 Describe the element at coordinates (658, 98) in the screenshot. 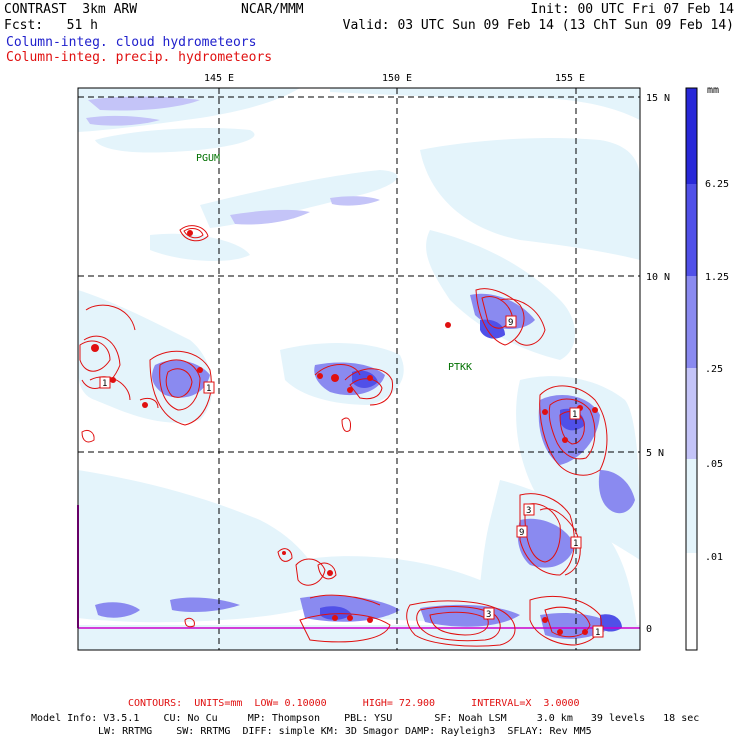

I see `lat-label: 15 N` at that location.